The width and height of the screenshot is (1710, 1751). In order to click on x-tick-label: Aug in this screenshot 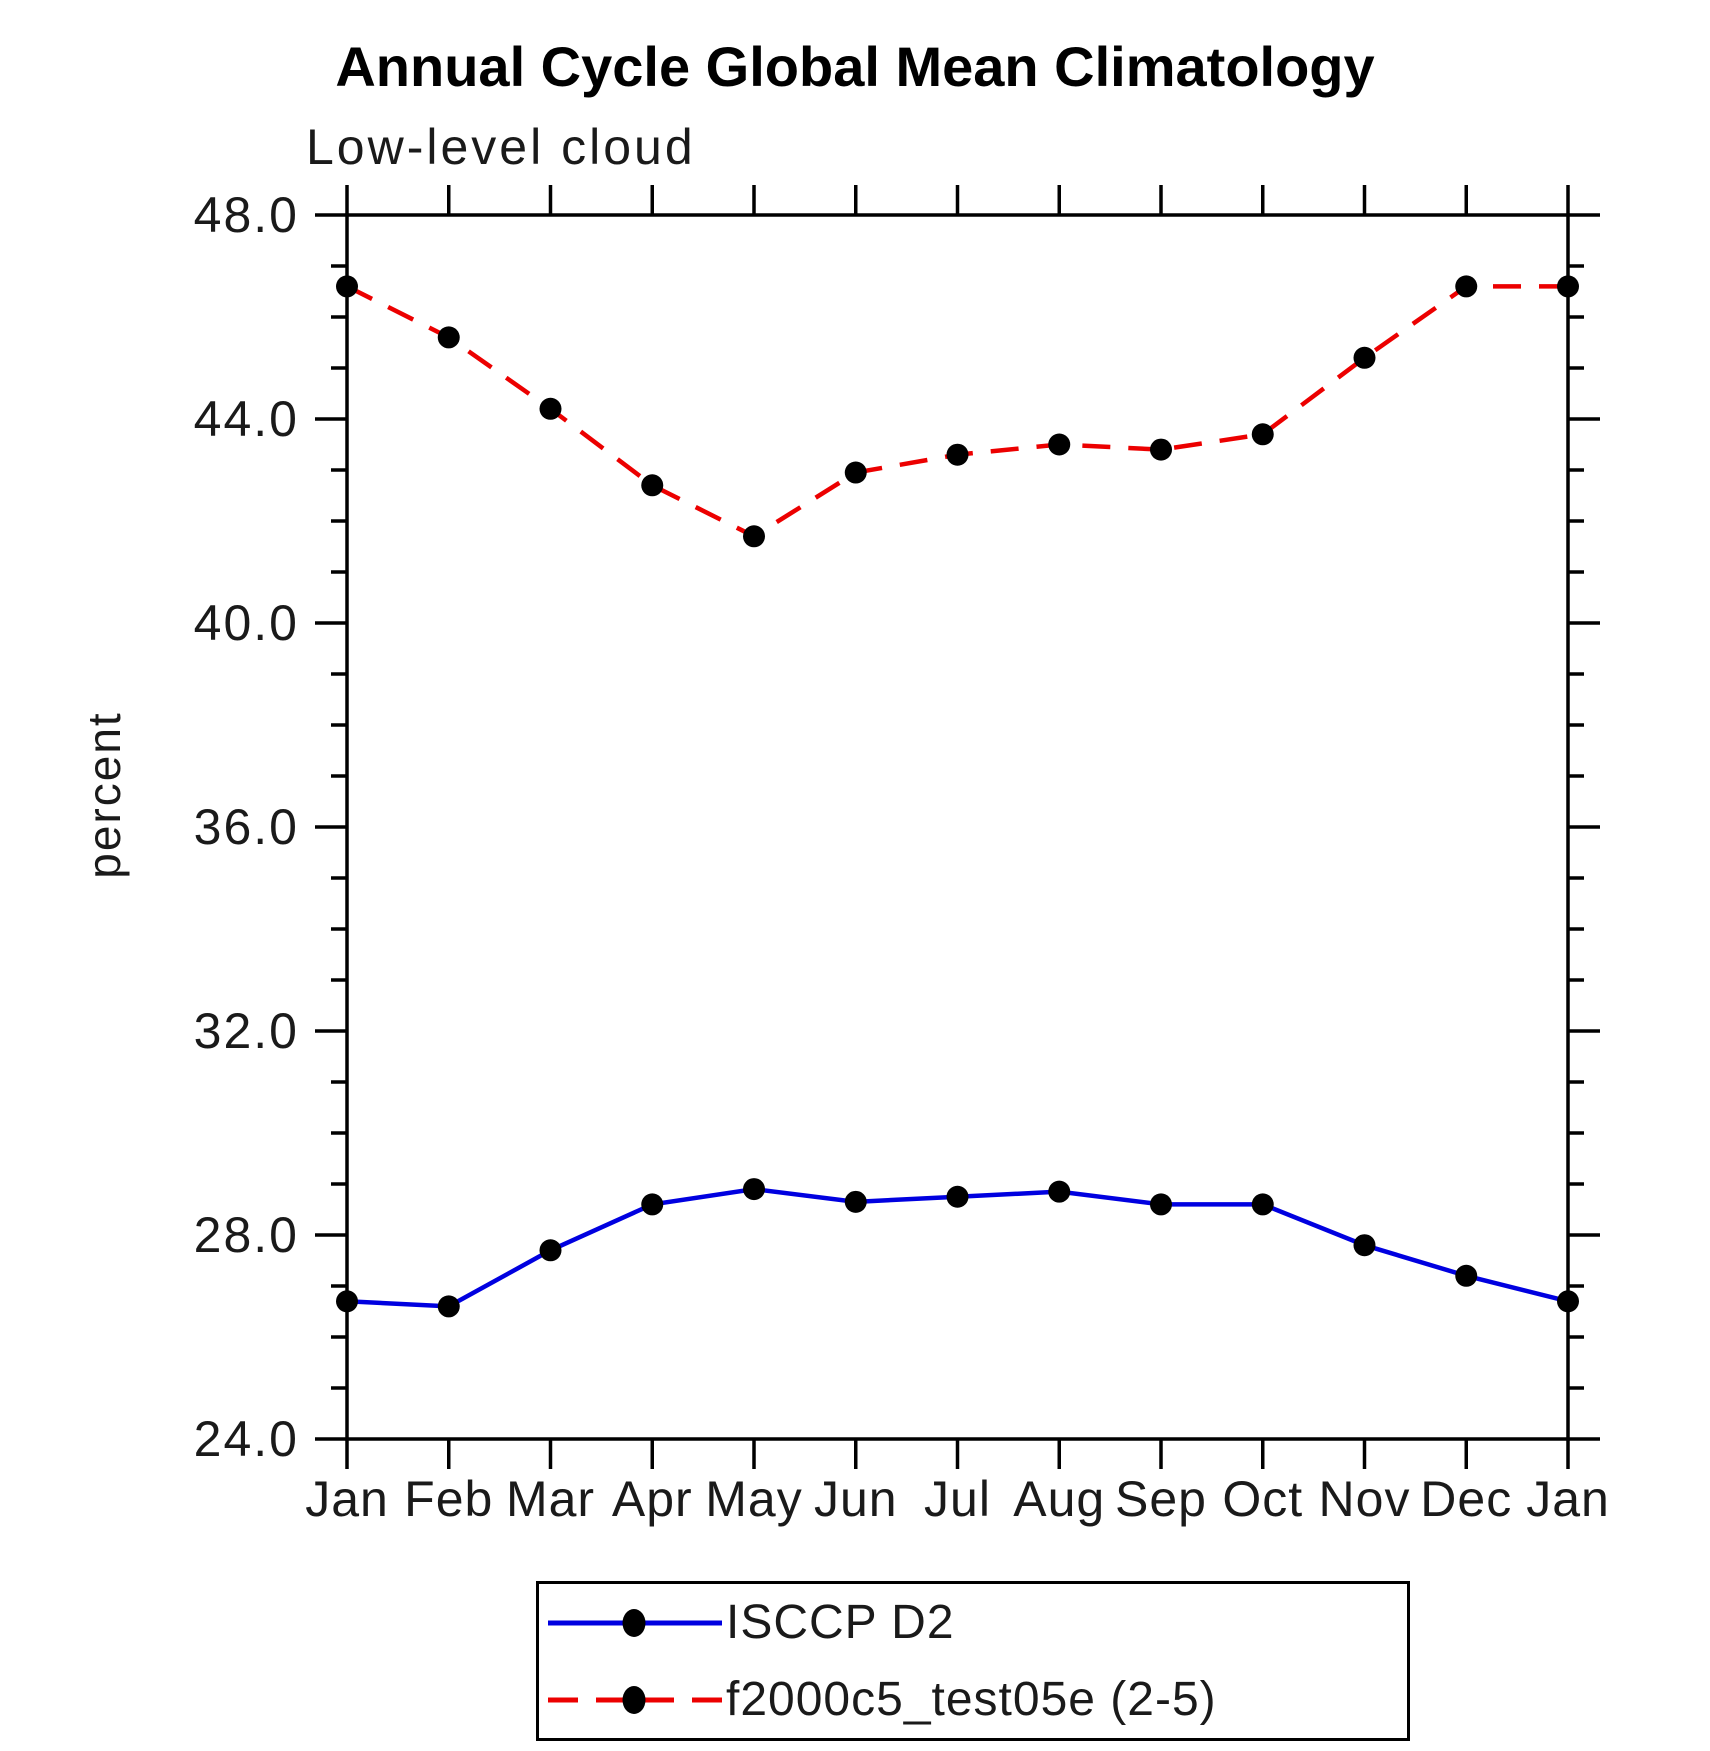, I will do `click(1059, 1499)`.